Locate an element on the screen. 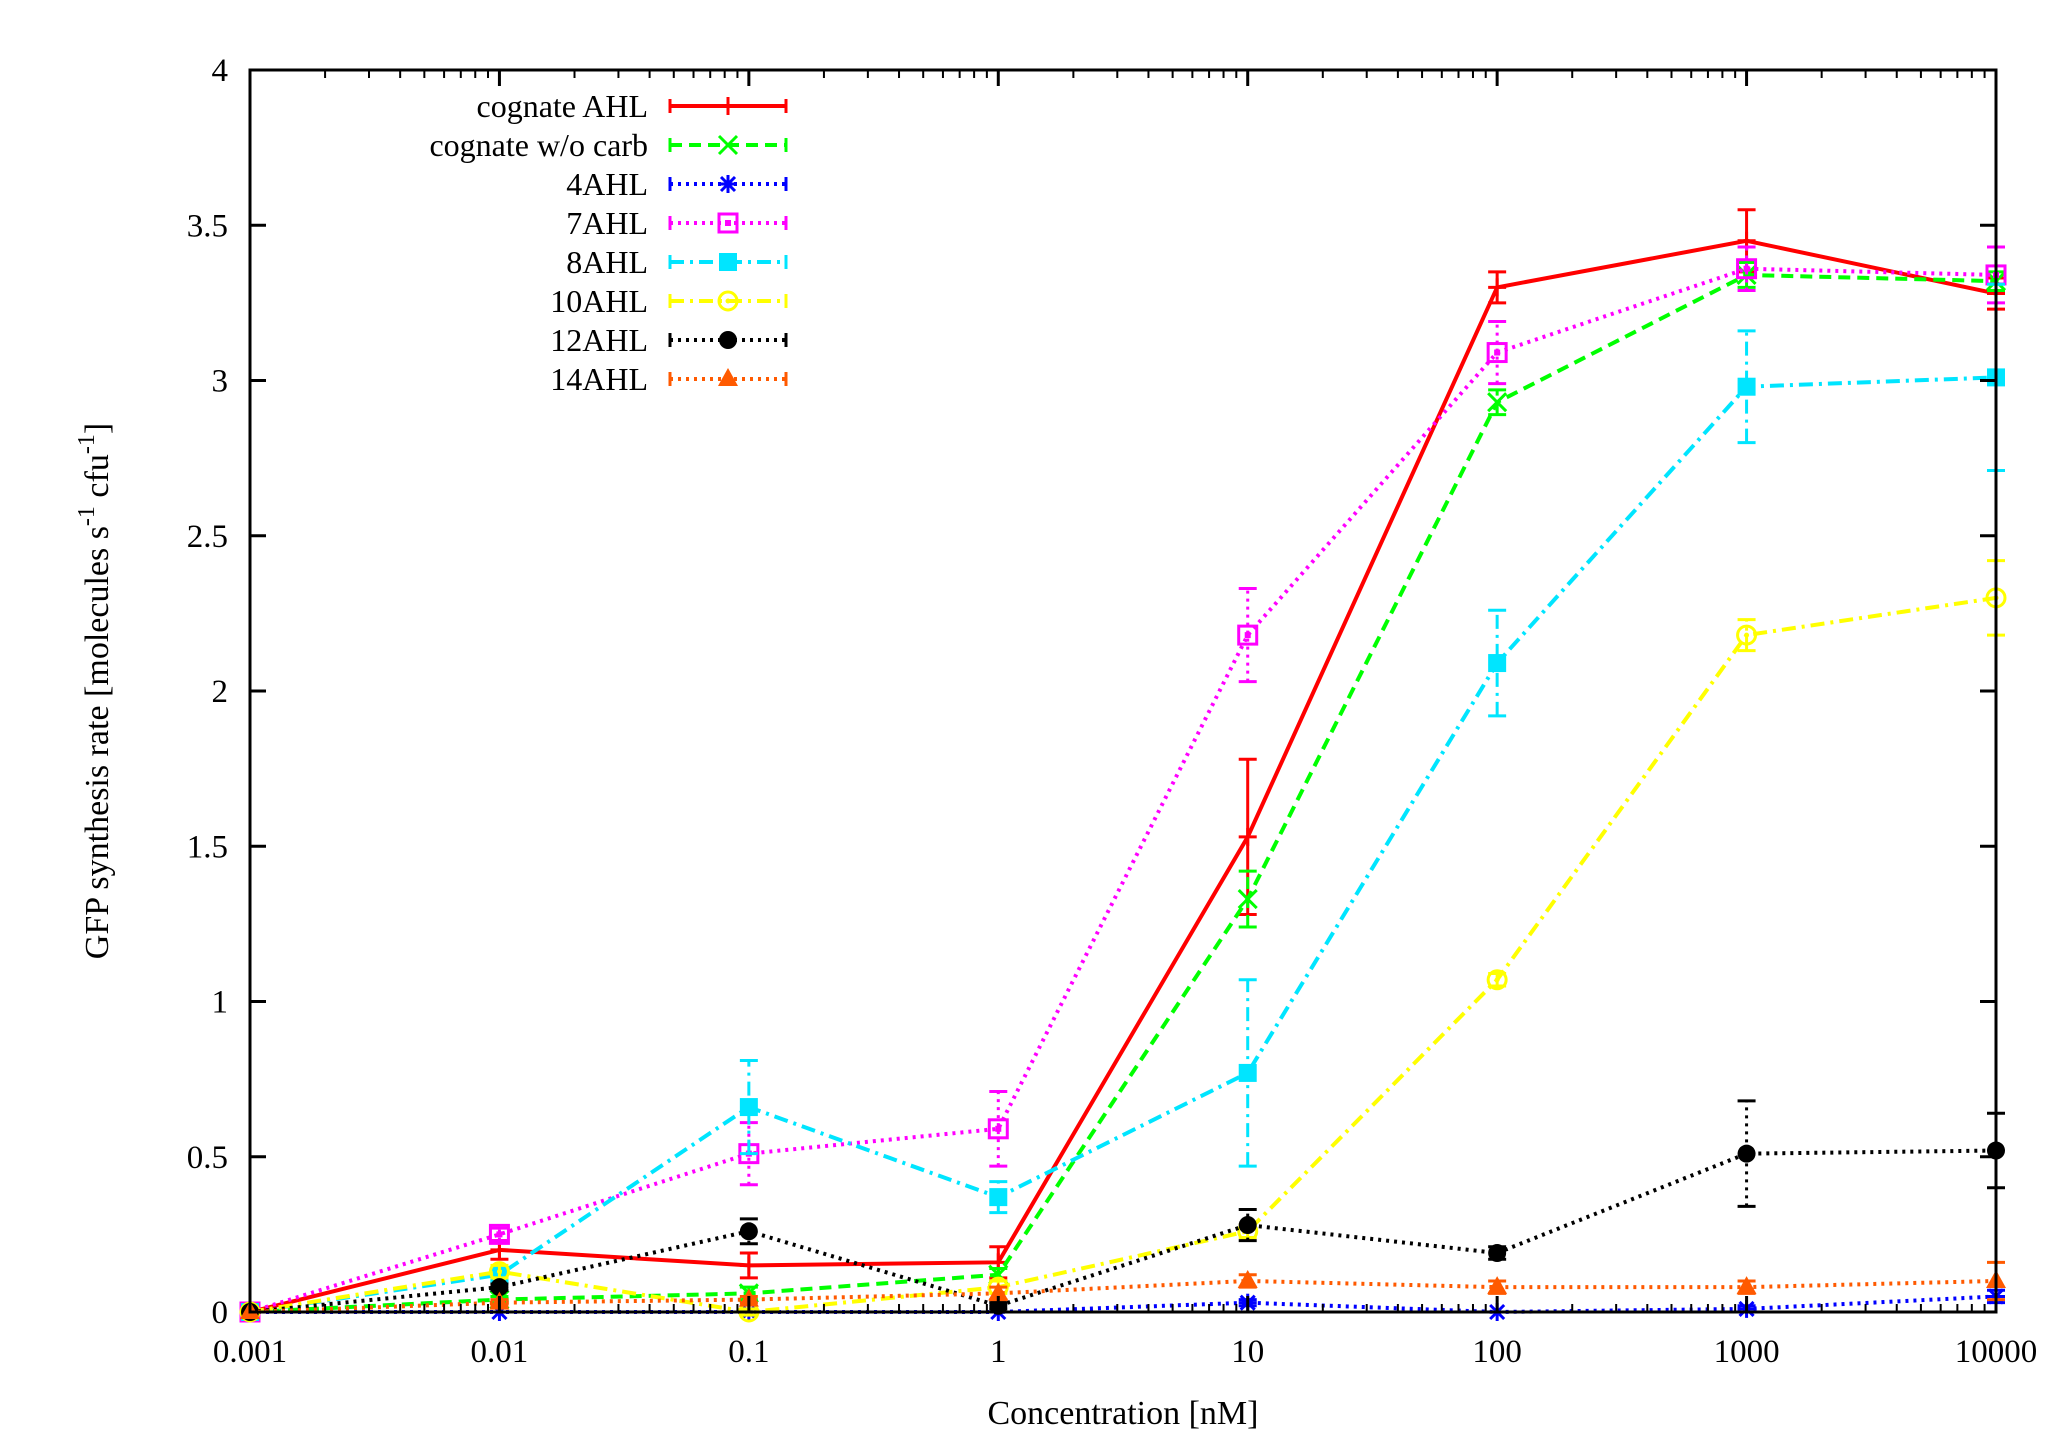 The width and height of the screenshot is (2059, 1454). legend-label: cognate w/o carb is located at coordinates (538, 145).